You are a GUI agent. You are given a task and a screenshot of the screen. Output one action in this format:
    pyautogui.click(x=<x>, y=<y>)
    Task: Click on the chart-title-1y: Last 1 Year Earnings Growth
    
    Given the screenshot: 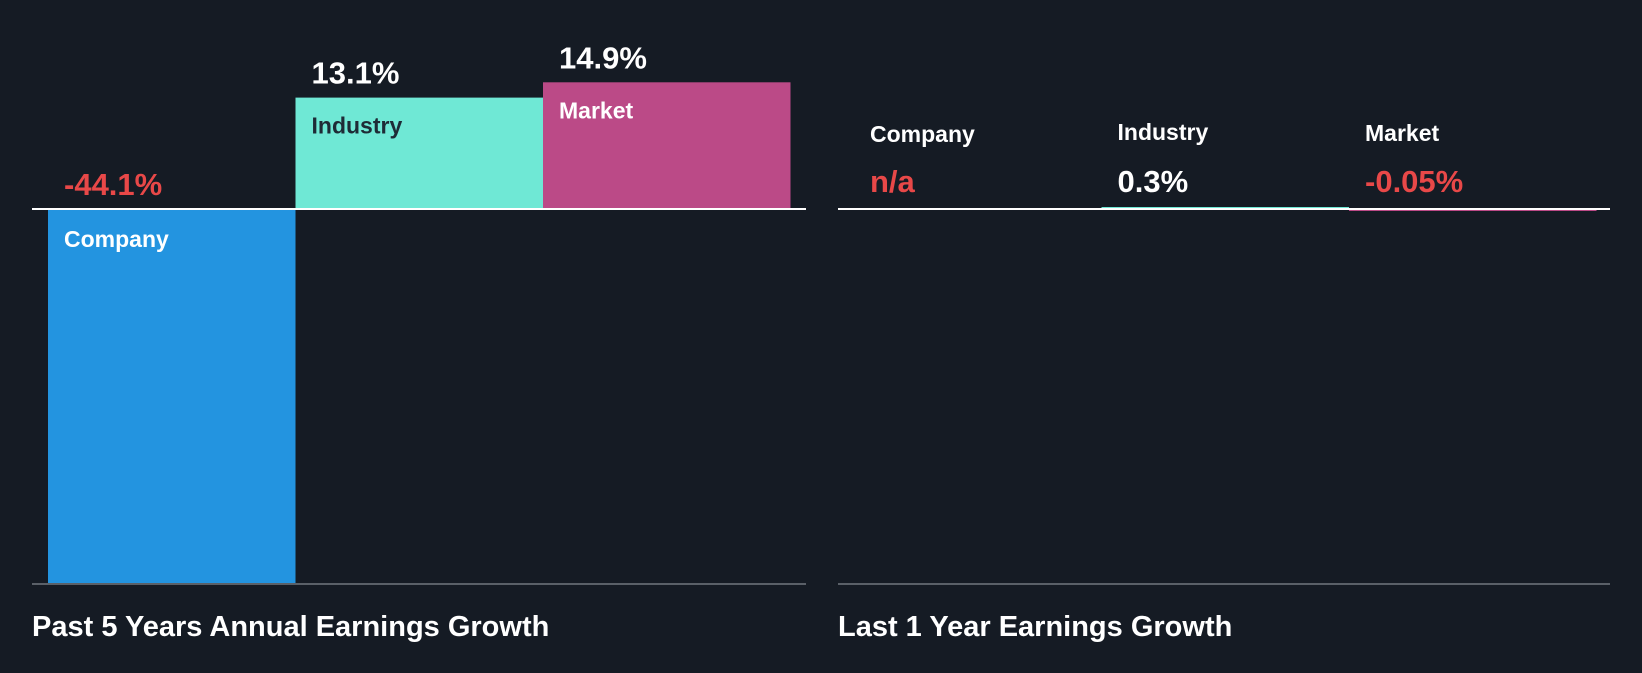 What is the action you would take?
    pyautogui.click(x=1035, y=627)
    